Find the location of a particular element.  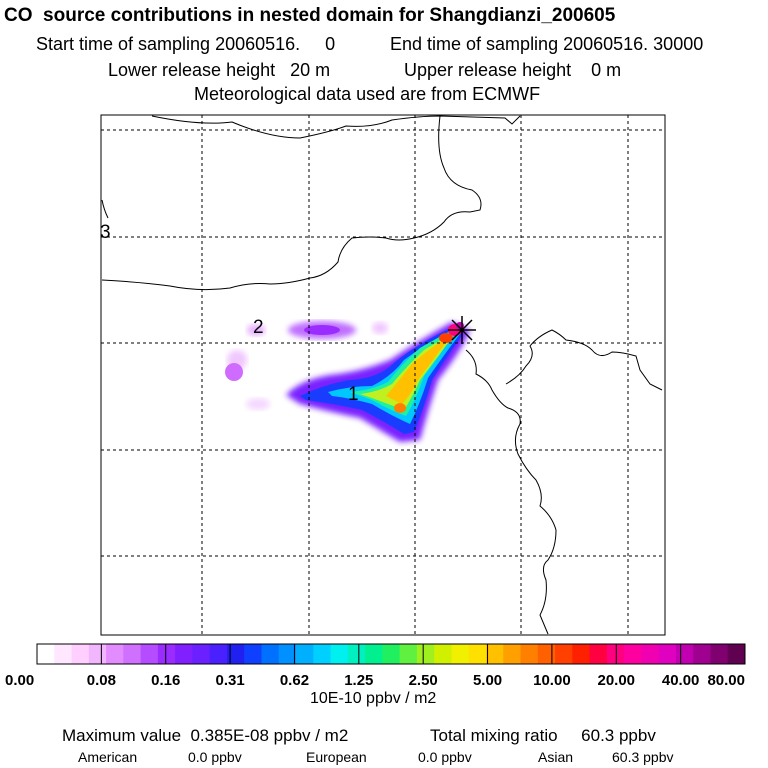

grid-label-3: 3 is located at coordinates (105, 232).